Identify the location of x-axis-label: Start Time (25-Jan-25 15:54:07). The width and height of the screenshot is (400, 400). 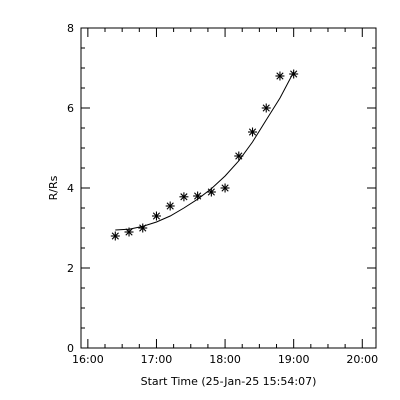
(229, 381).